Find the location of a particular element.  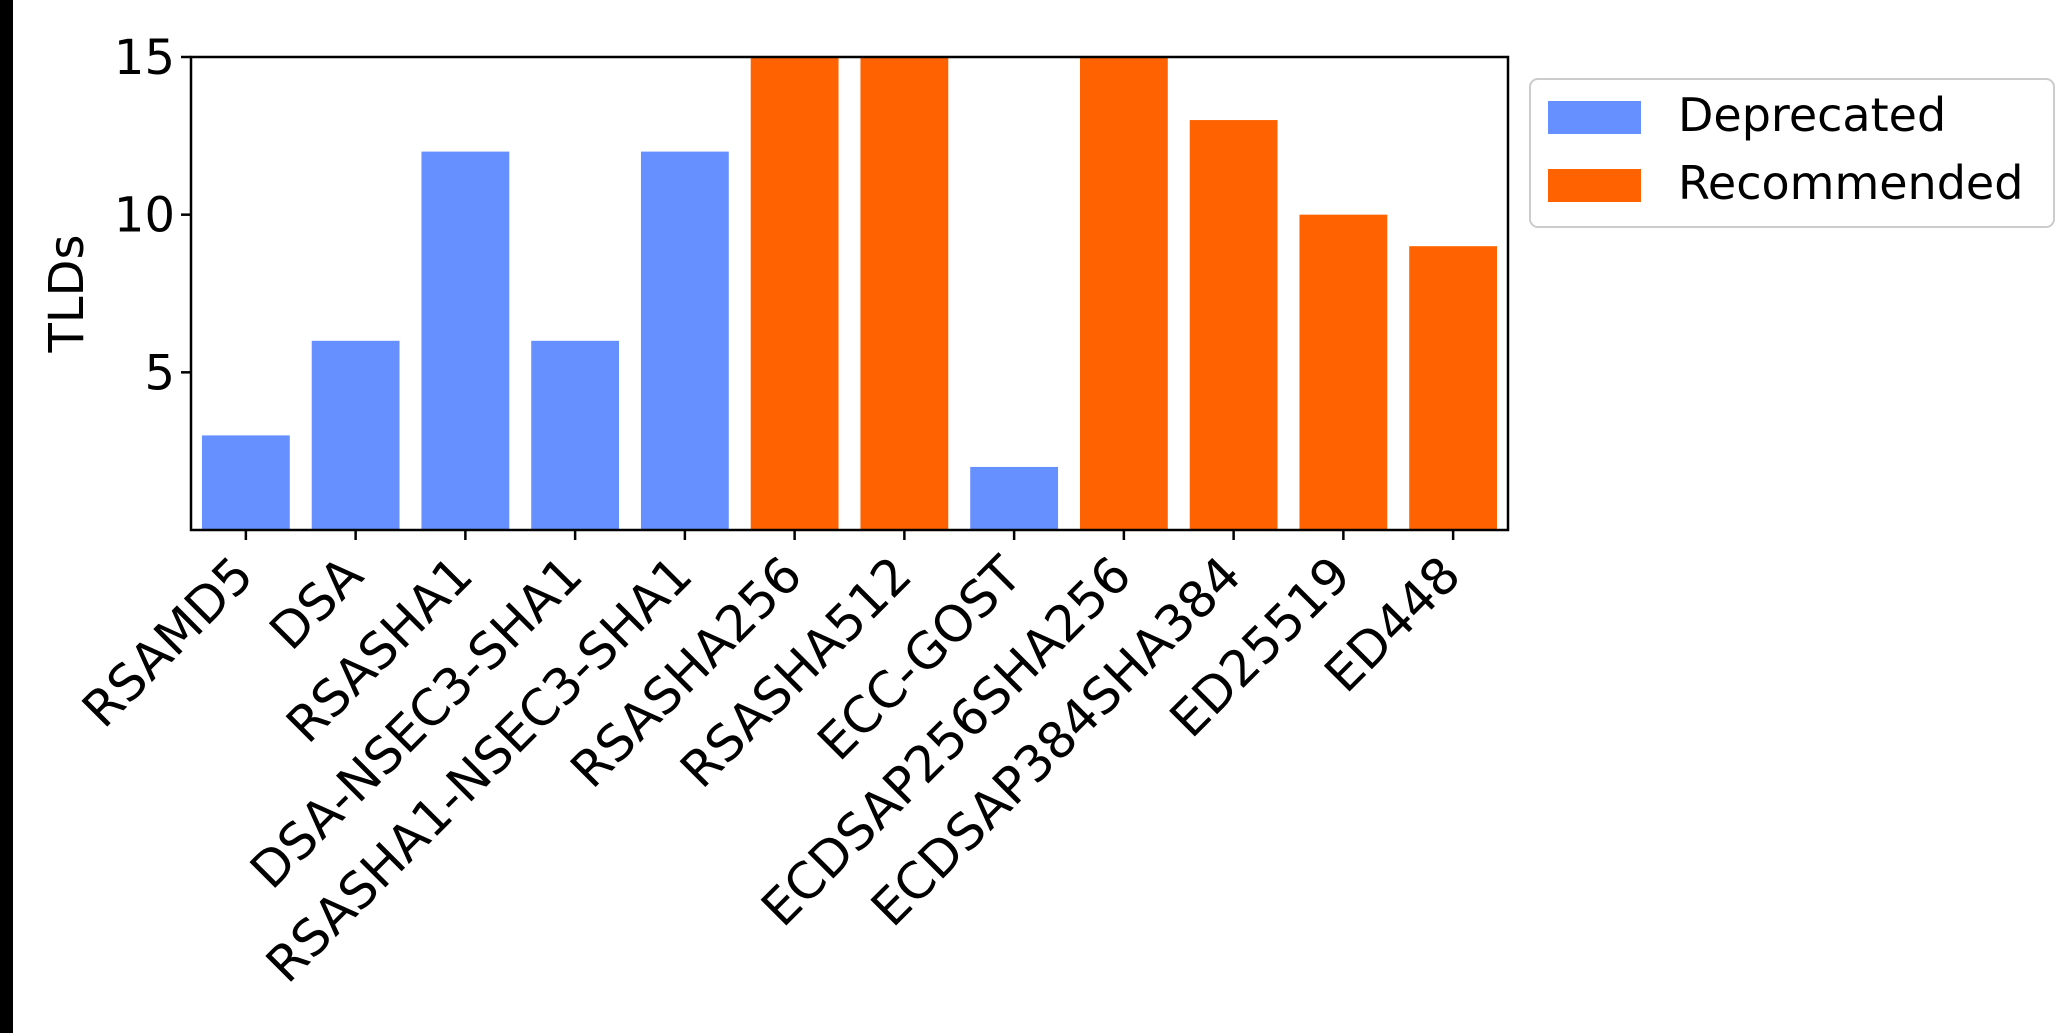

legend-box is located at coordinates (1792, 153).